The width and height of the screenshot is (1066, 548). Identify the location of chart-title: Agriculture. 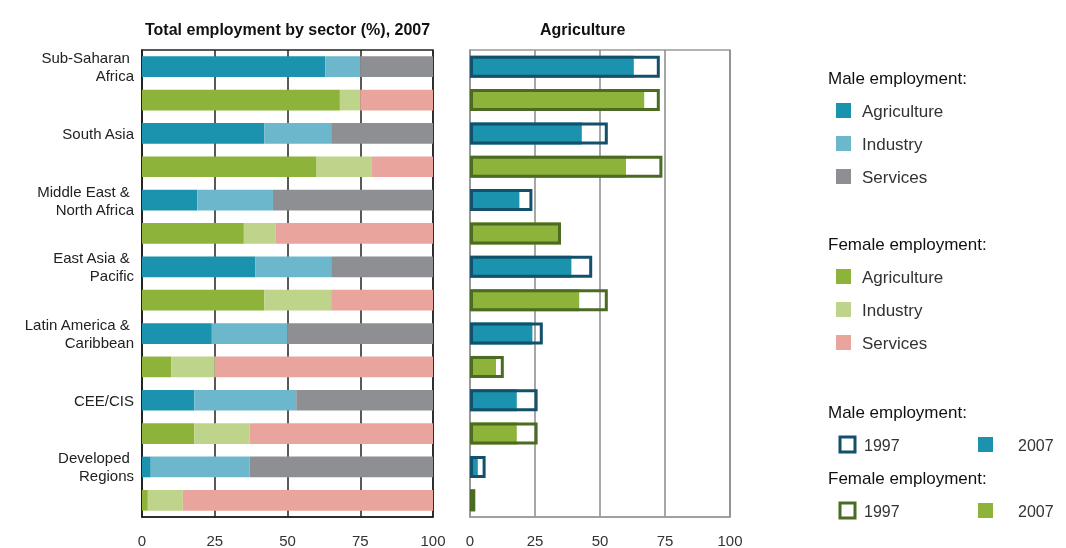
(583, 29).